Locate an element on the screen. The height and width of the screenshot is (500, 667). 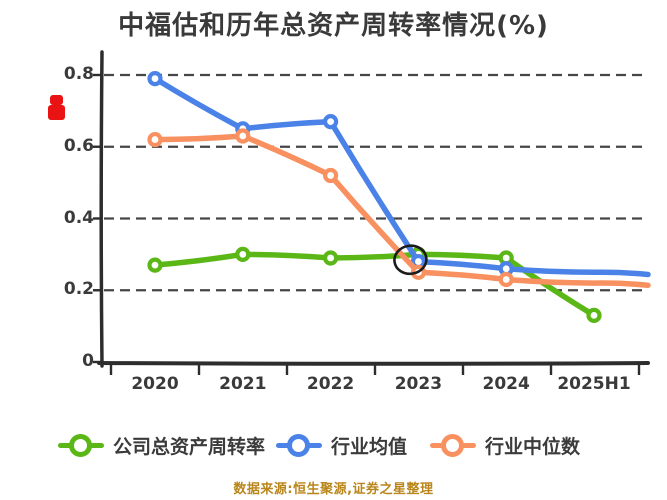
y-tick-label-0: 0 is located at coordinates (88, 361).